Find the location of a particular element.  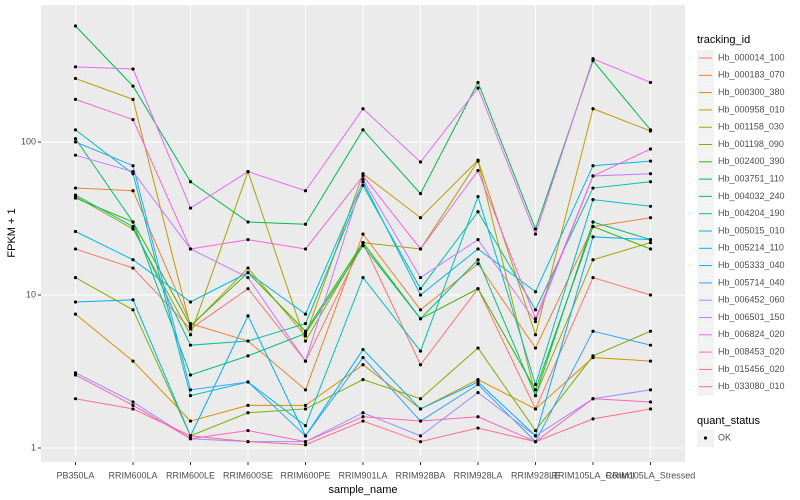

legend-label: Hb_033080_010 is located at coordinates (751, 386).